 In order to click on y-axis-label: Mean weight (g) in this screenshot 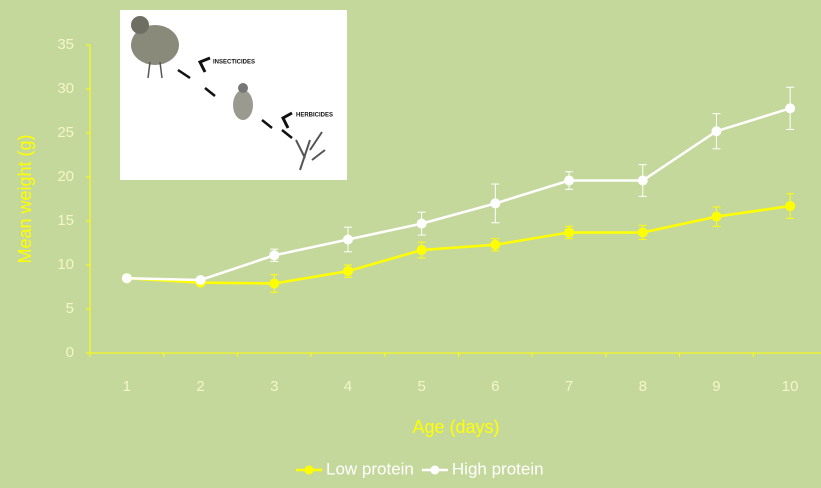, I will do `click(25, 198)`.